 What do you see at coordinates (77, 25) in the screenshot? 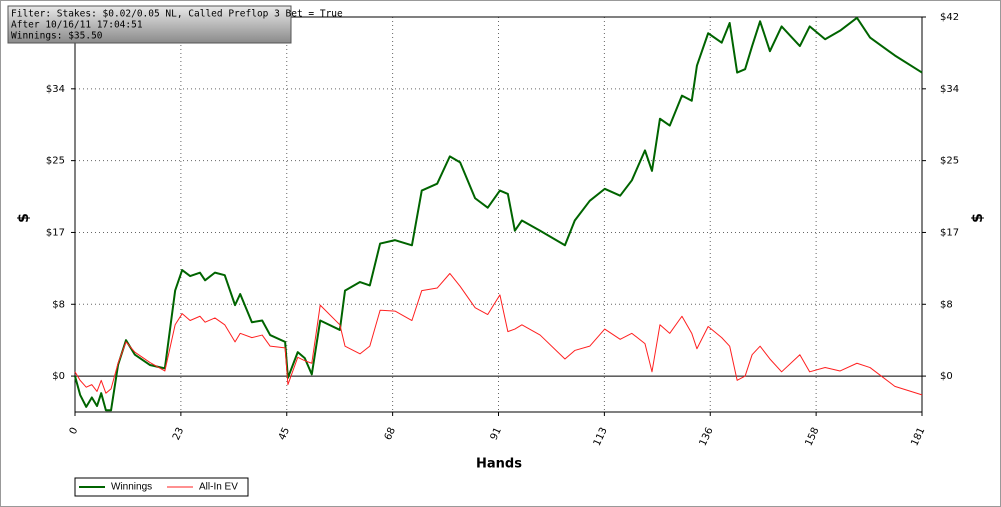
I see `info-line: After 10/16/11 17:04:51` at bounding box center [77, 25].